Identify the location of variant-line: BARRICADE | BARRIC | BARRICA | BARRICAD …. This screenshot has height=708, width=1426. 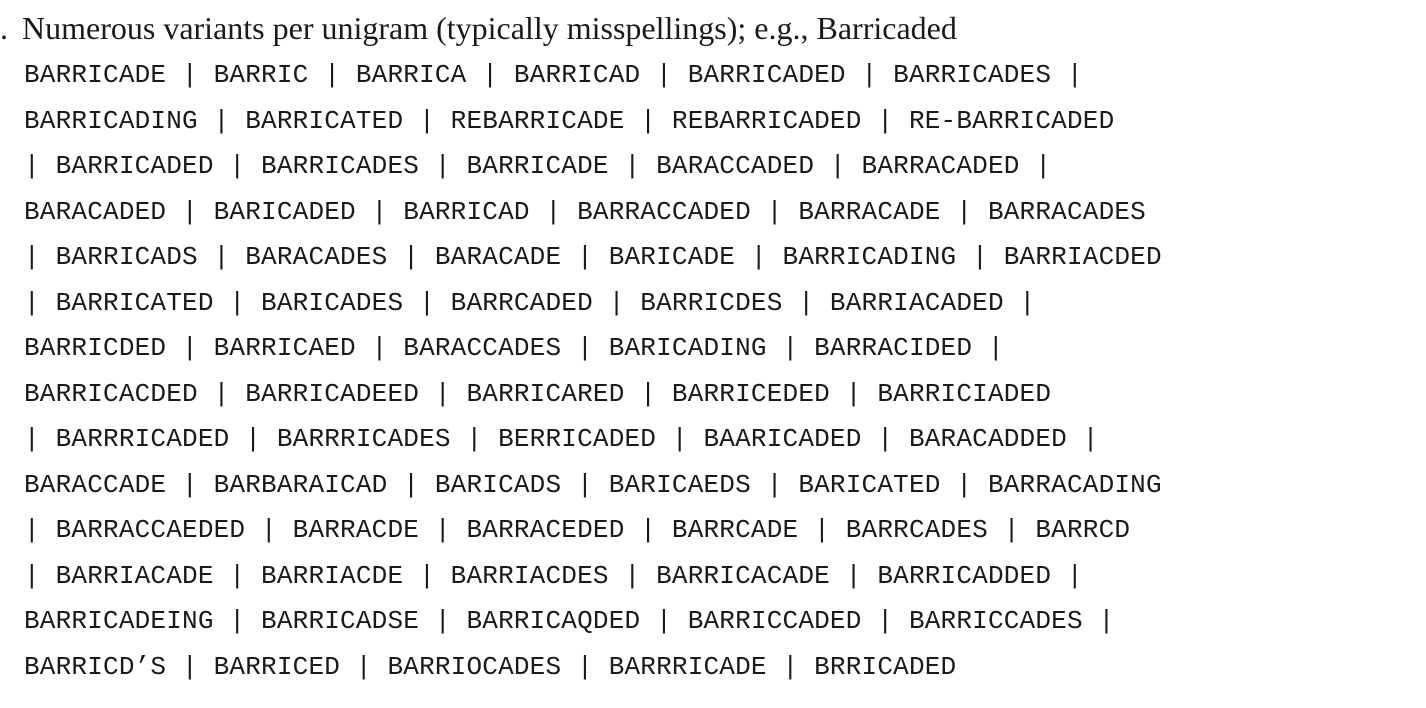
(553, 75).